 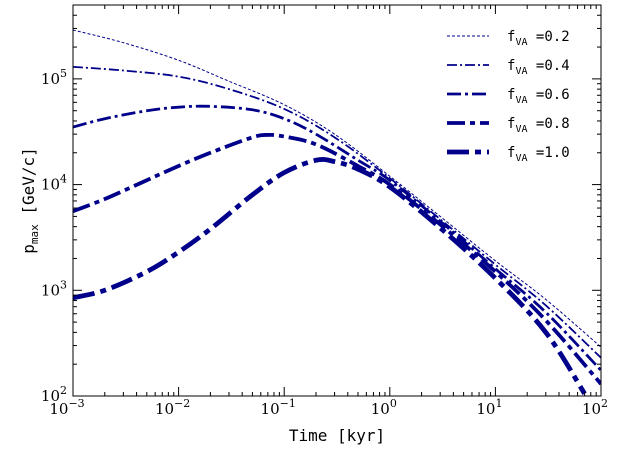 What do you see at coordinates (538, 154) in the screenshot?
I see `legend-label-5: fVA =1.0` at bounding box center [538, 154].